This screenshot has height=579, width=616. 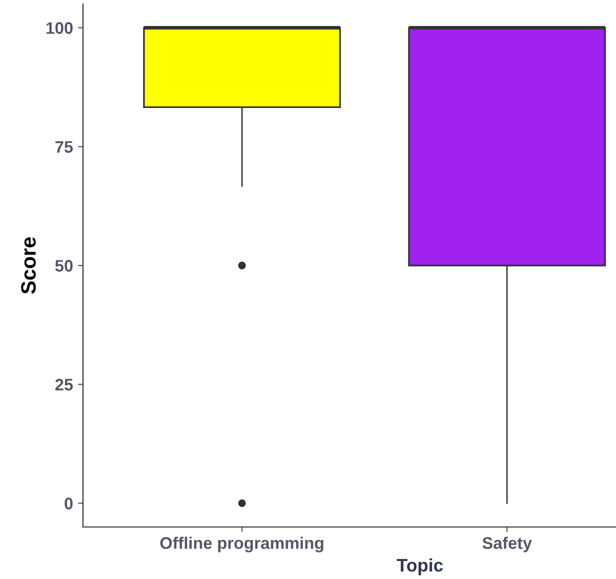 I want to click on y-tick-label: 75, so click(x=64, y=147).